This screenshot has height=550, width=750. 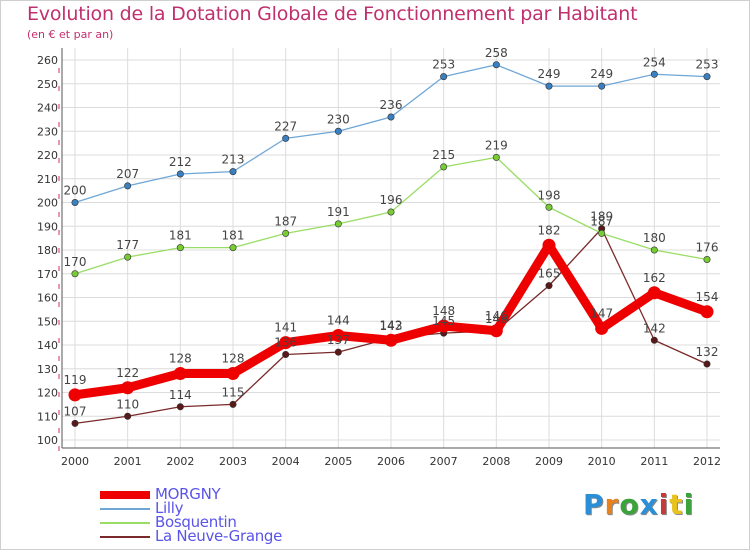 I want to click on data-label-lilly: 207, so click(x=127, y=174).